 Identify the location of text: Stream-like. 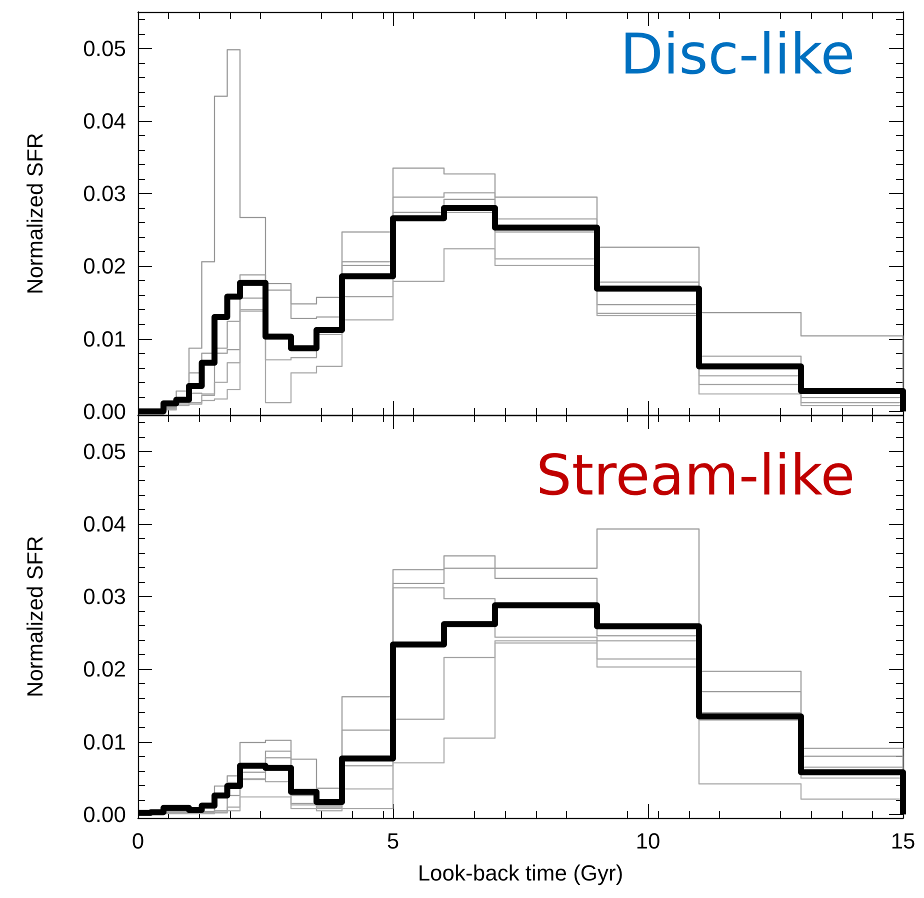
(695, 476).